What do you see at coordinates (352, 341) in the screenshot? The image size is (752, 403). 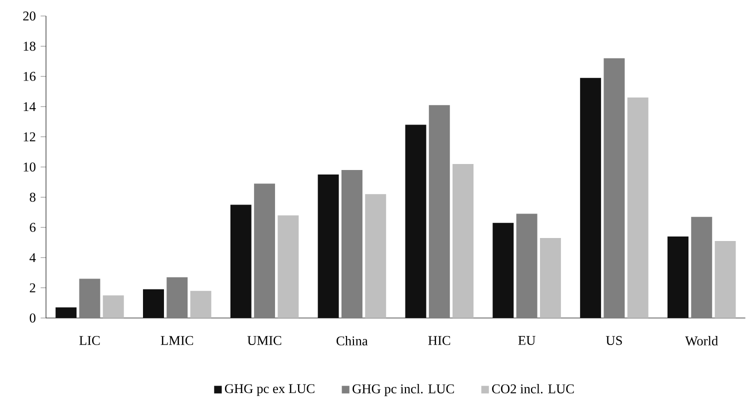 I see `x-tick-label: China` at bounding box center [352, 341].